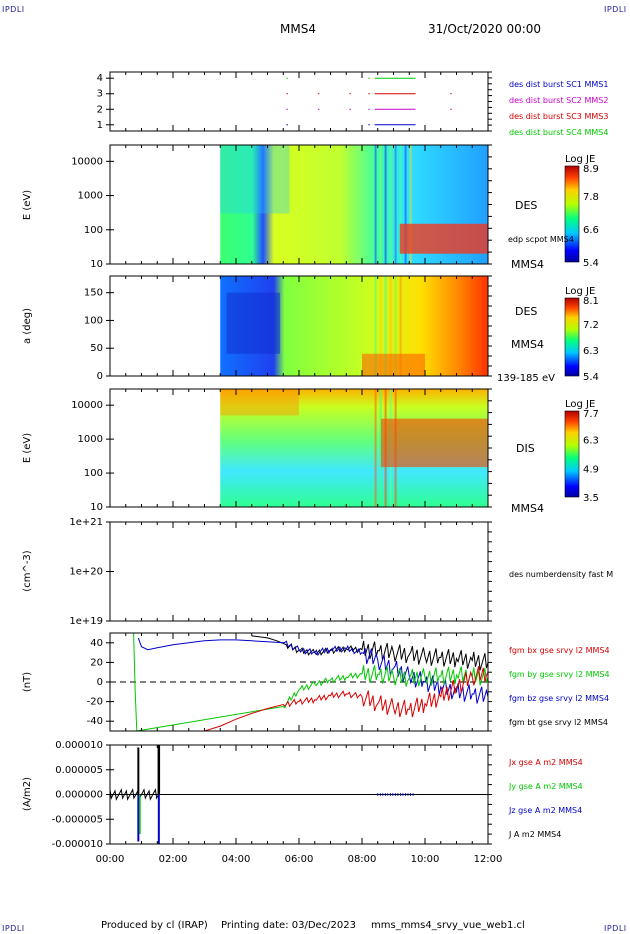 The height and width of the screenshot is (934, 630). I want to click on legend-entry: Jz gse A m2 MMS4, so click(545, 810).